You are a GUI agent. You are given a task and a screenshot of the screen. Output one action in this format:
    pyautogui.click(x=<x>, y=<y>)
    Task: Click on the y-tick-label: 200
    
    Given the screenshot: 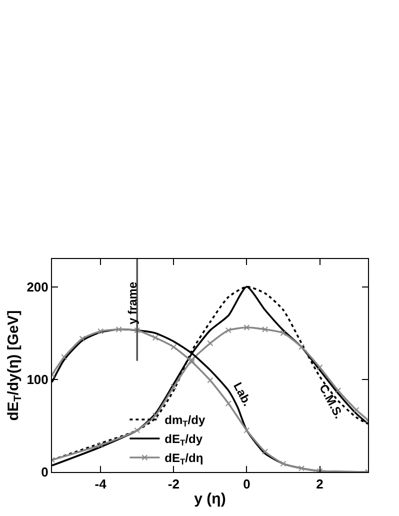 What is the action you would take?
    pyautogui.click(x=37, y=286)
    